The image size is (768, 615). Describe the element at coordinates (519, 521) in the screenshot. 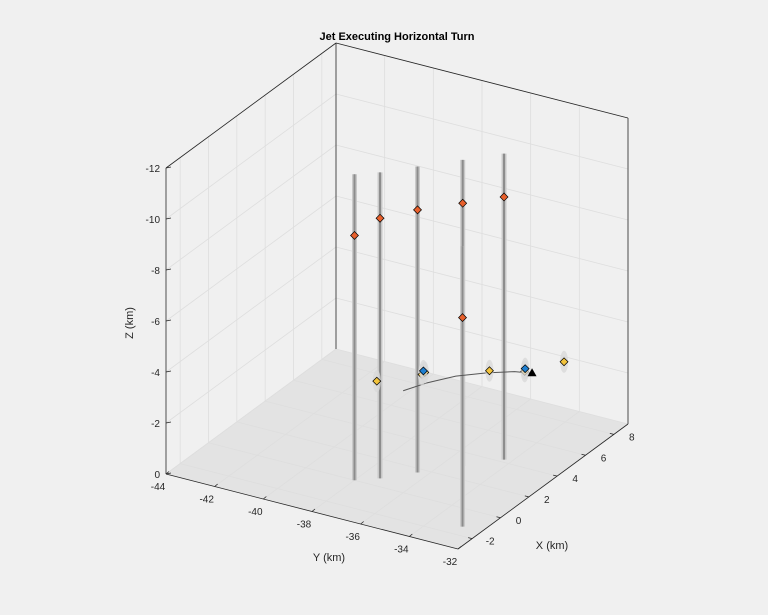

I see `x-tick-label: 0` at that location.